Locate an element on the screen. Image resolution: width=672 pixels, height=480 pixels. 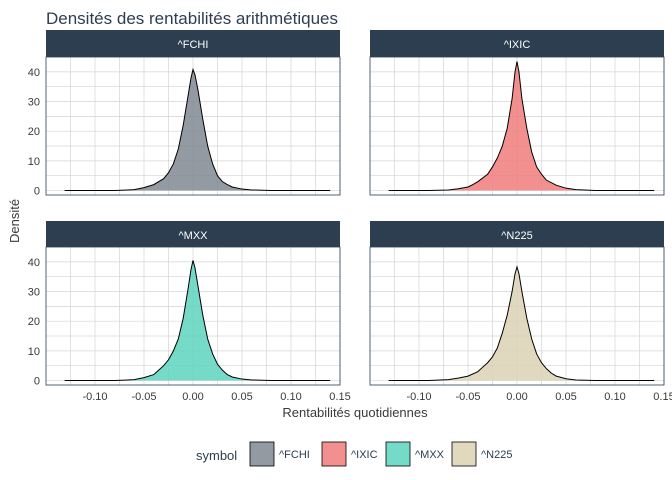
facet-strip-label: ^FCHI is located at coordinates (193, 45).